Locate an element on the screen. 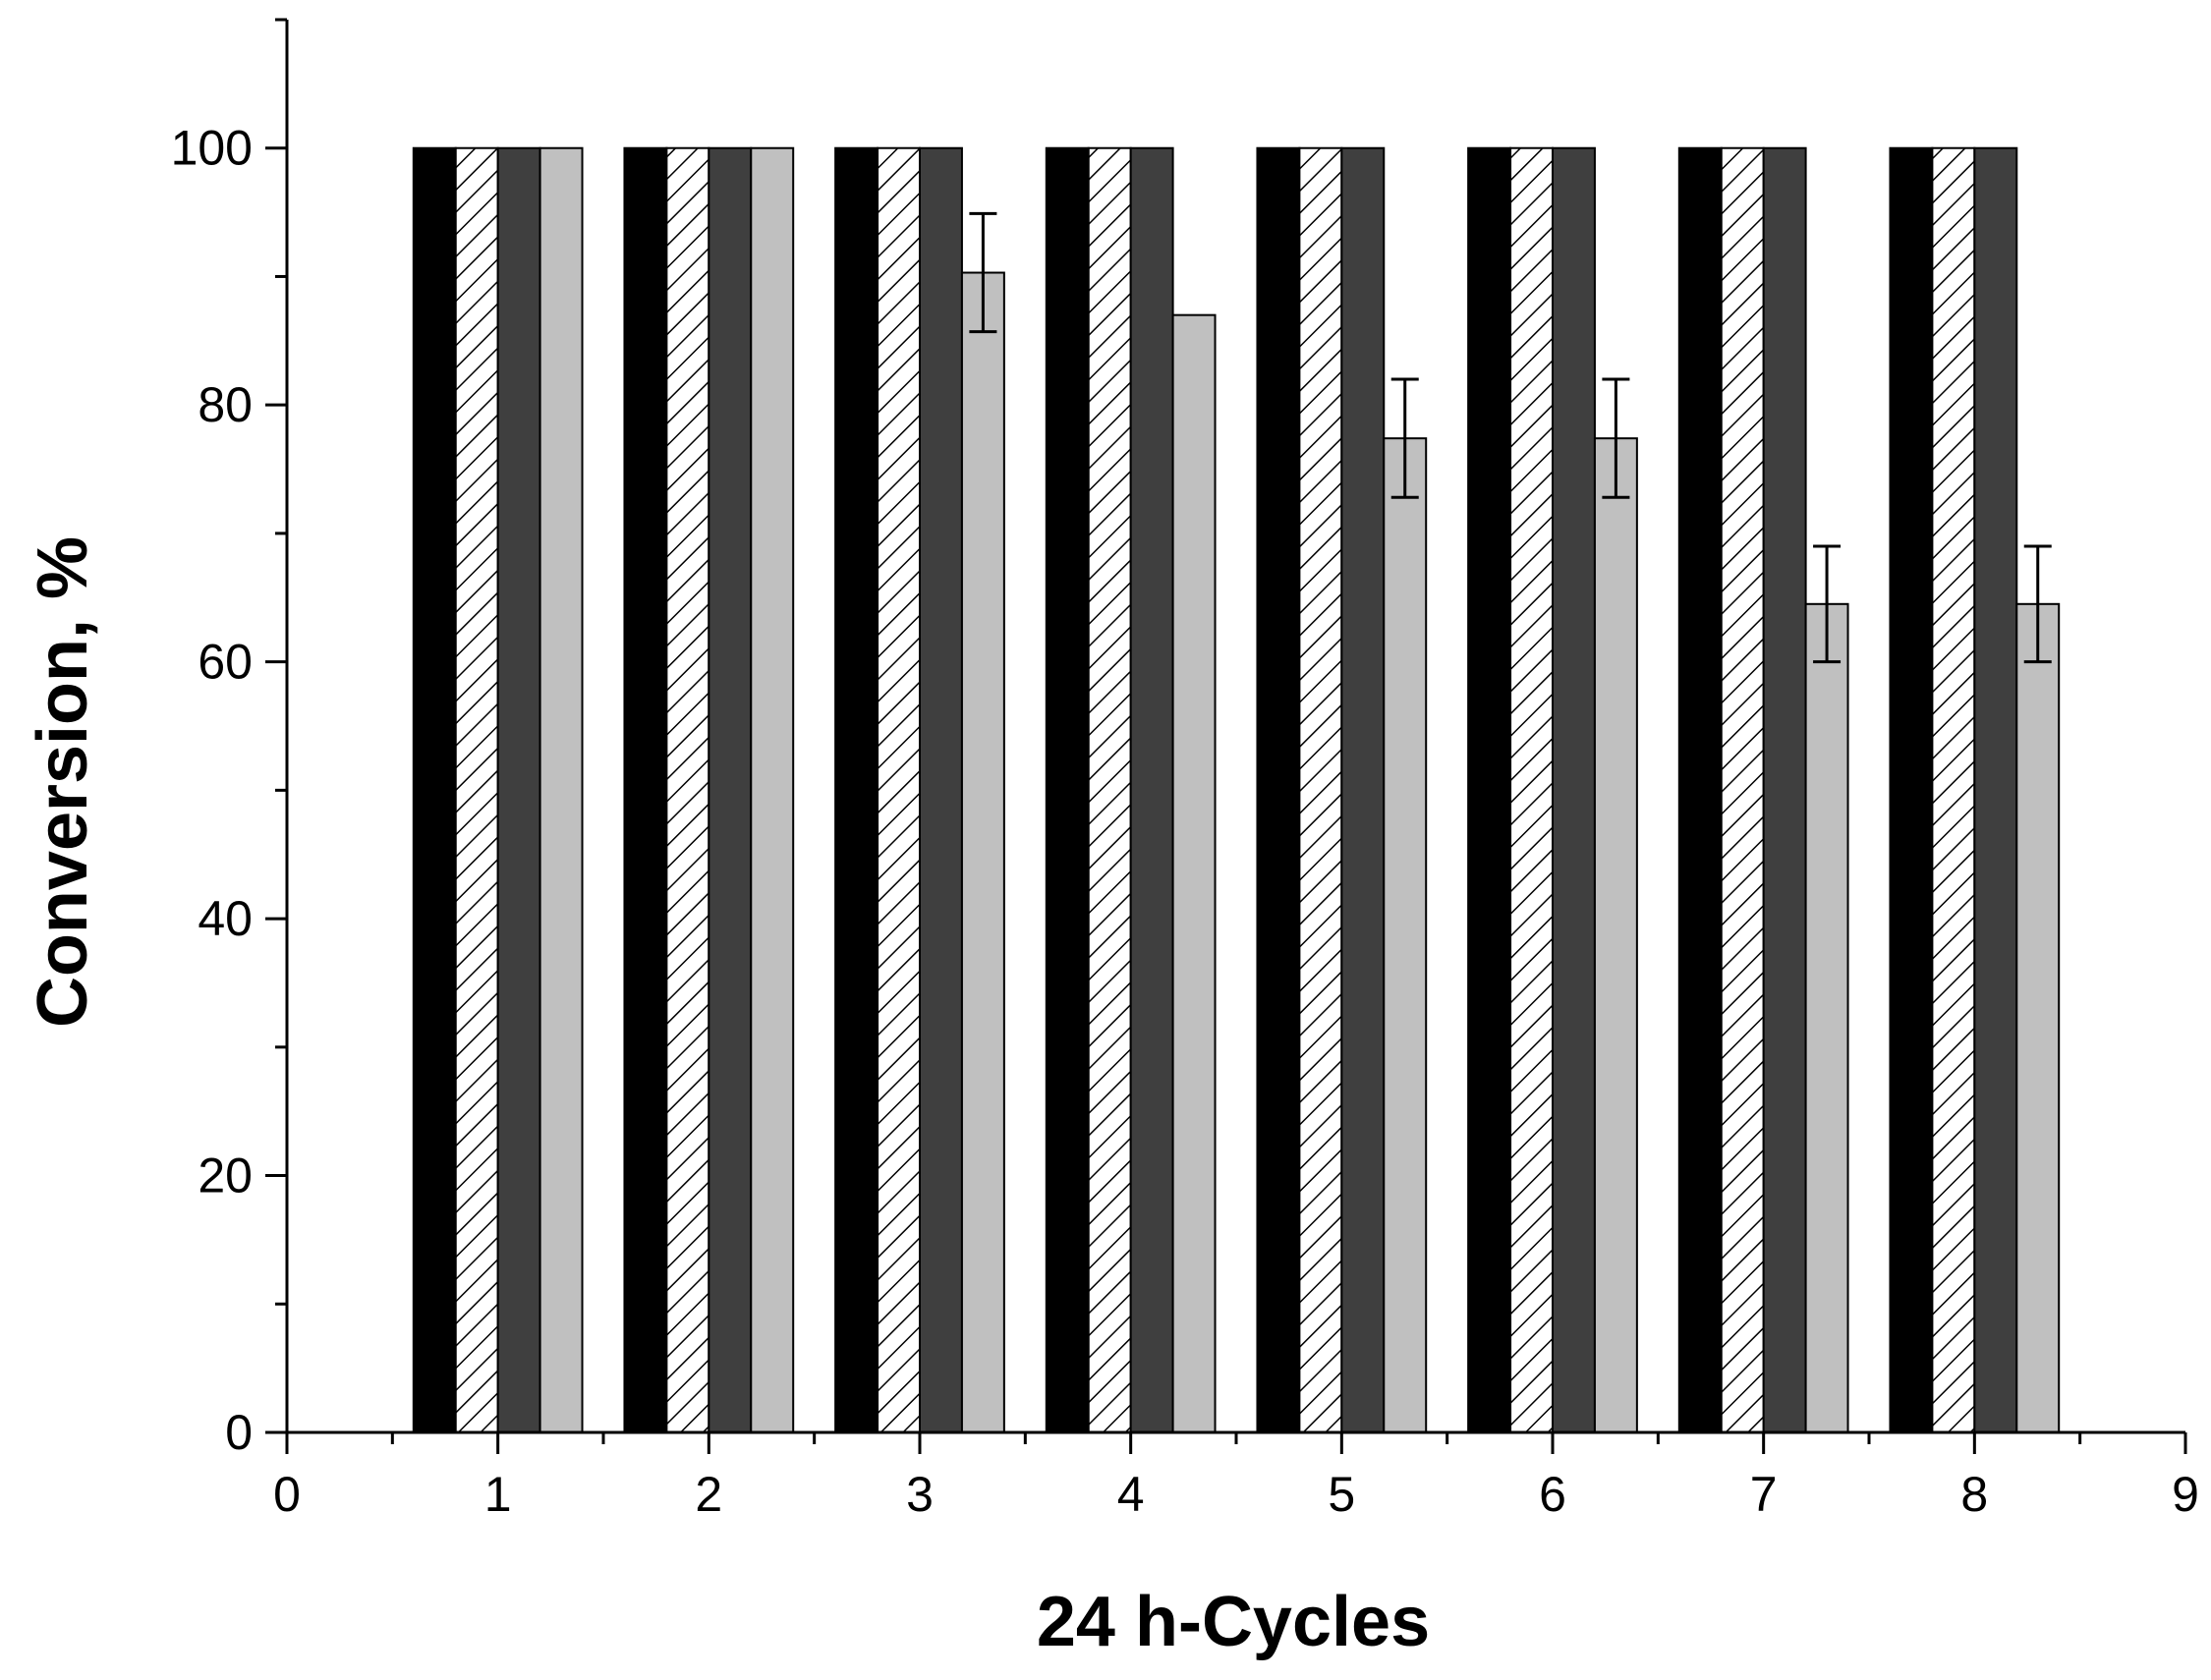 The width and height of the screenshot is (2211, 1680). y-tick-label: 0 is located at coordinates (239, 1432).